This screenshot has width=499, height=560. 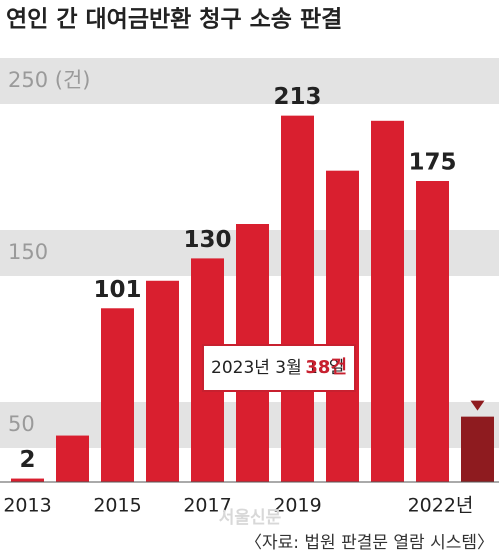 I want to click on value-label: 175, so click(x=432, y=163).